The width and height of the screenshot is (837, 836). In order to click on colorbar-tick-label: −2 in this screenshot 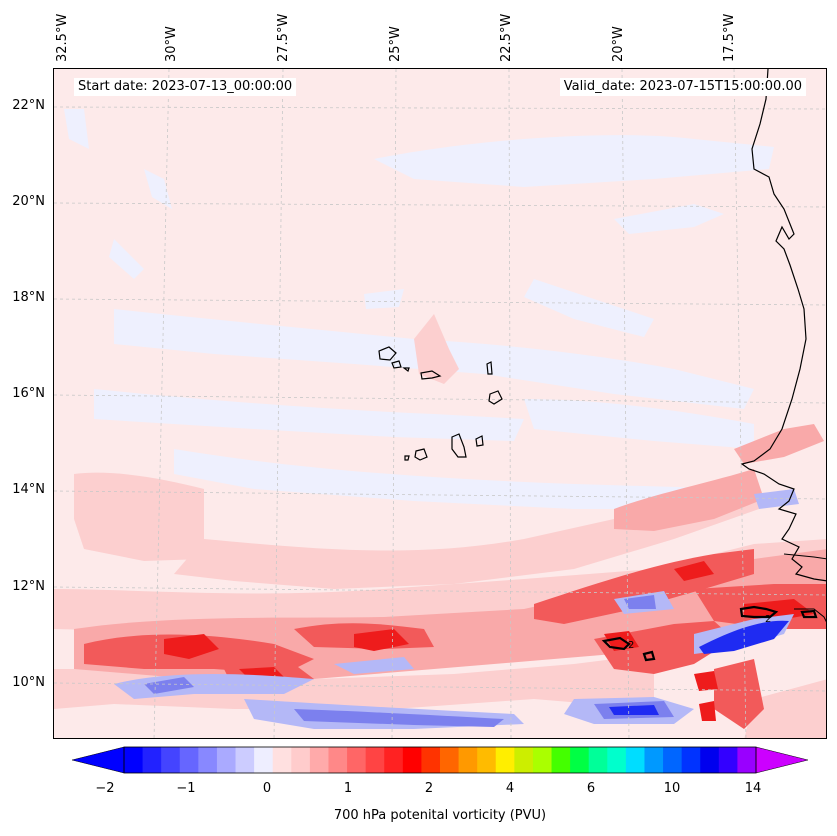, I will do `click(105, 788)`.